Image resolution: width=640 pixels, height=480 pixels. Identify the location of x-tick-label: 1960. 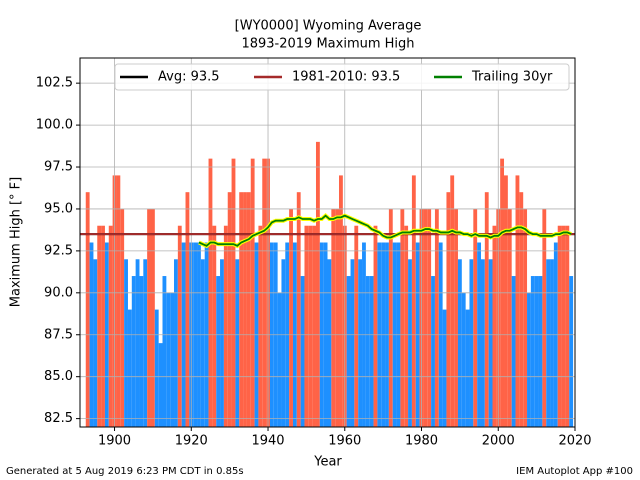
(344, 441).